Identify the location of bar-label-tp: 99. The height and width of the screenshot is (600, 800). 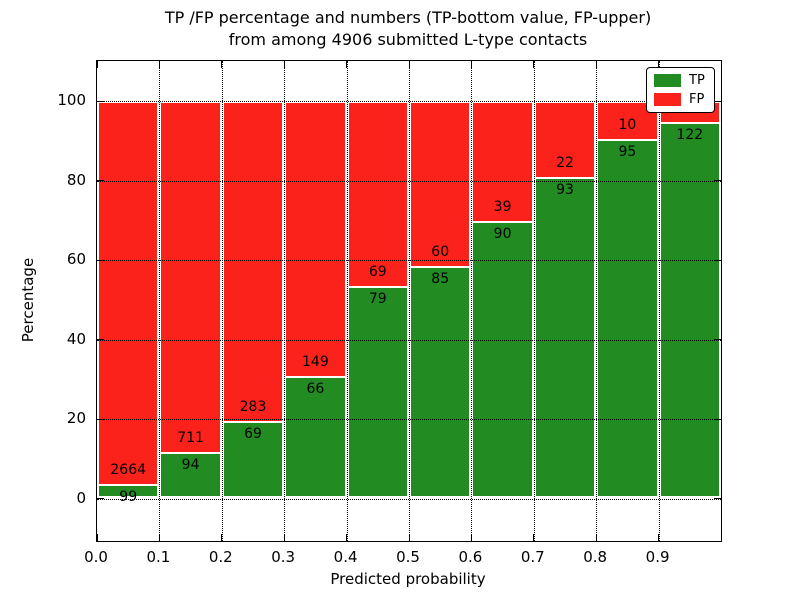
(128, 497).